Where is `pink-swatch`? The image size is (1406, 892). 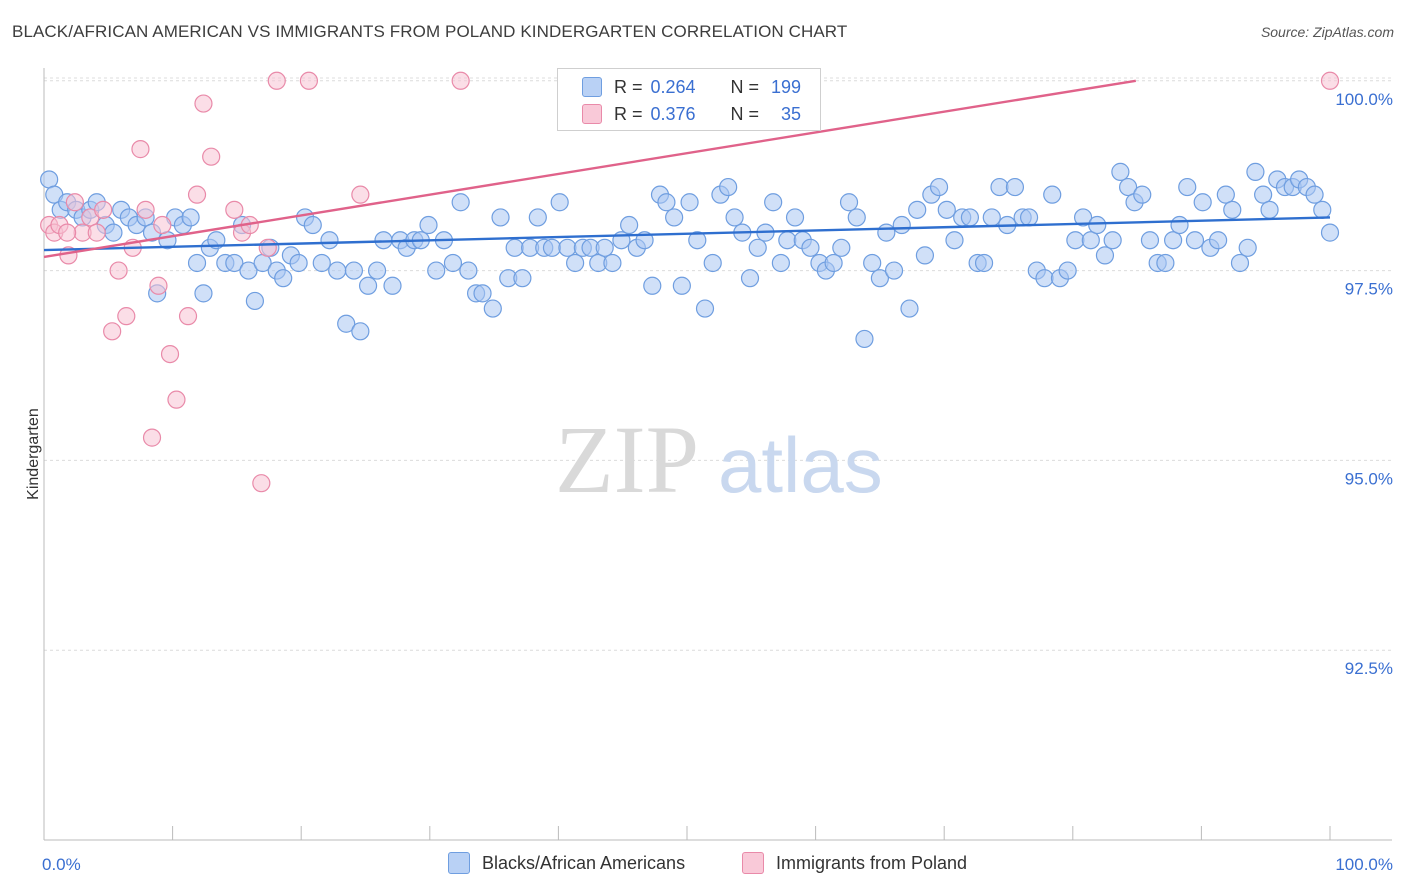 pink-swatch is located at coordinates (592, 114).